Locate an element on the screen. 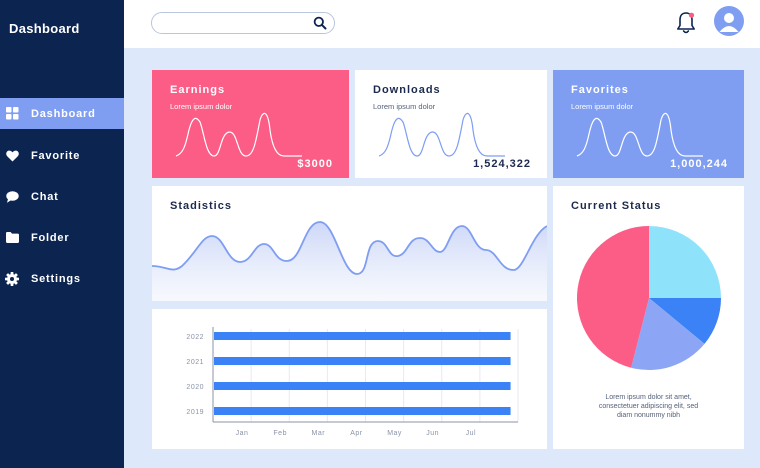 The height and width of the screenshot is (468, 760). current-status-title: Current Status is located at coordinates (616, 206).